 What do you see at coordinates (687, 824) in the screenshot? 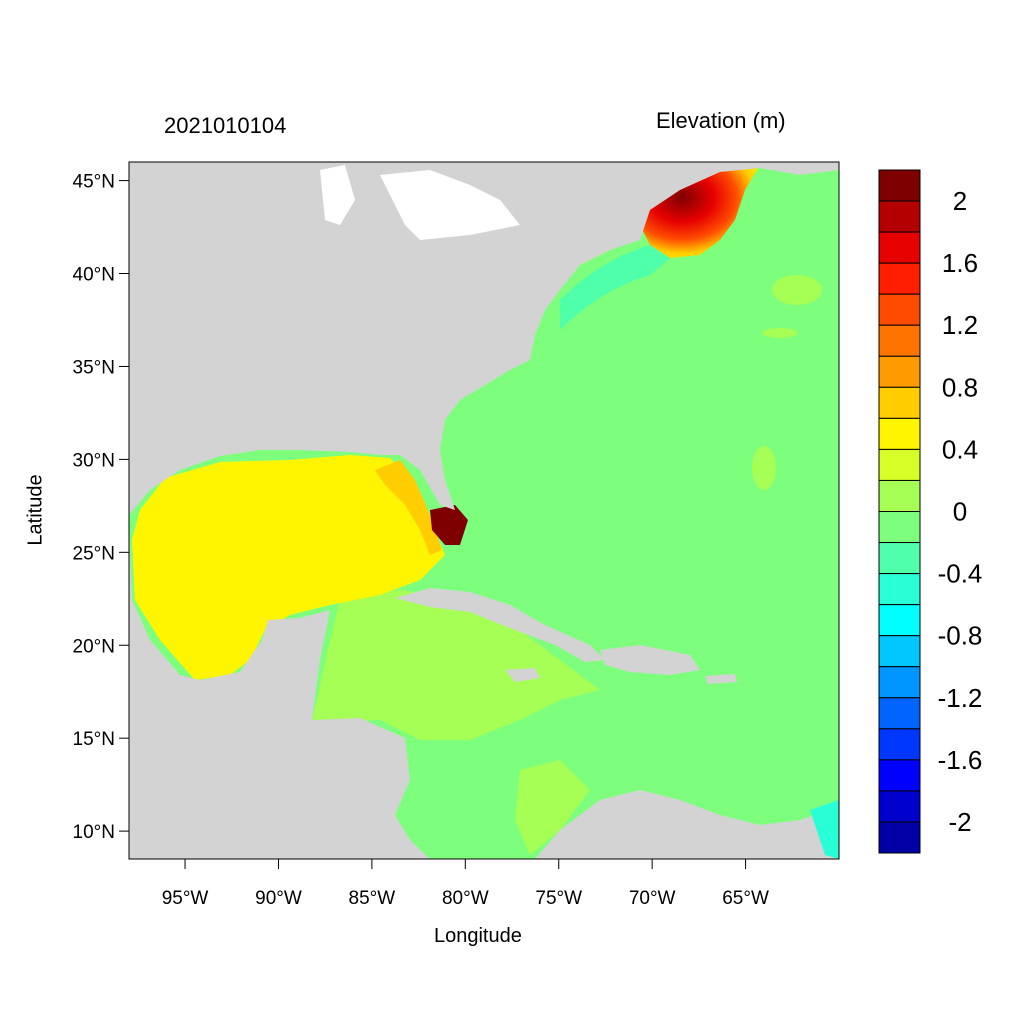
I see `land-south-america` at bounding box center [687, 824].